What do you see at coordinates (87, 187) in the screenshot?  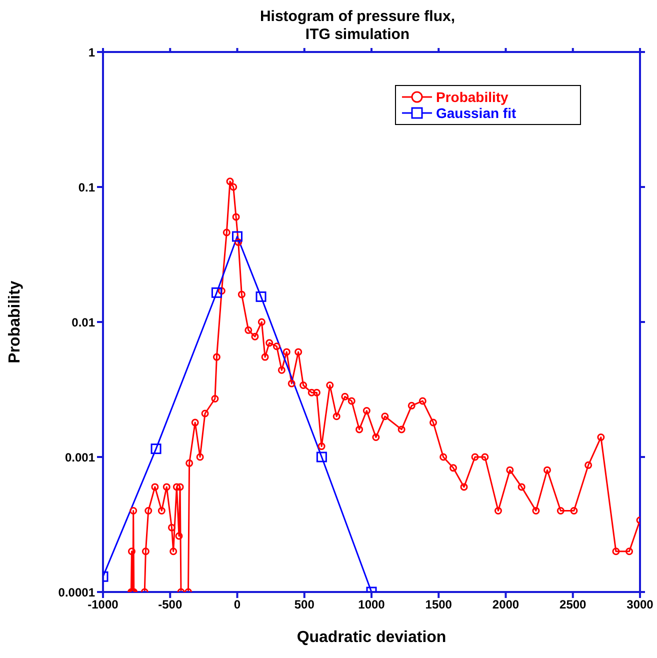 I see `y-tick-label: 0.1` at bounding box center [87, 187].